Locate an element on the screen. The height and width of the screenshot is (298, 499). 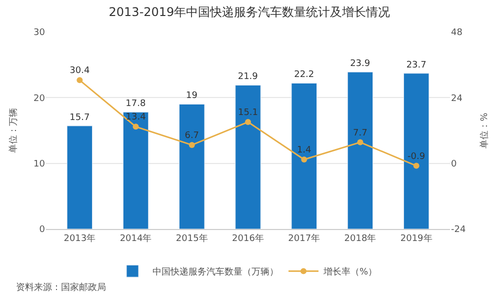
x-tick-label: 2017年 is located at coordinates (304, 238).